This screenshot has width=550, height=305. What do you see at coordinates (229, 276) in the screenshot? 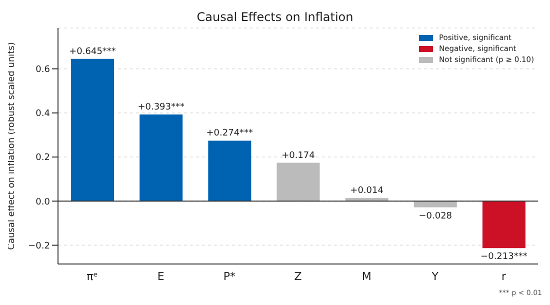
I see `x-tick-label: P*` at bounding box center [229, 276].